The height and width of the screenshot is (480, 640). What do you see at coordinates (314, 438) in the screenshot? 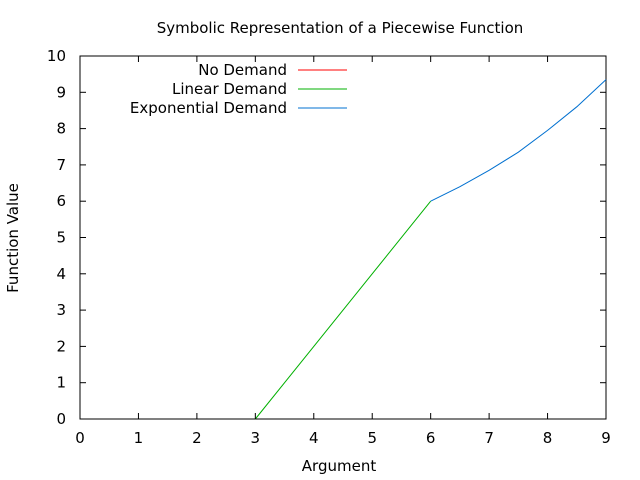
I see `x-tick-label: 4` at bounding box center [314, 438].